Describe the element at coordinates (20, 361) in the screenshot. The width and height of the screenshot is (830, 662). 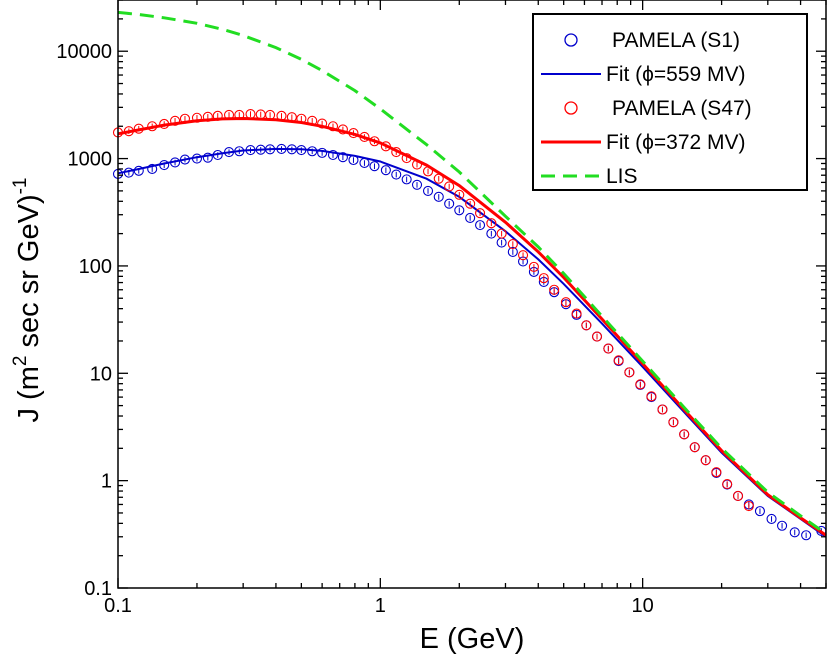
I see `y-axis-title-sup1: 2` at that location.